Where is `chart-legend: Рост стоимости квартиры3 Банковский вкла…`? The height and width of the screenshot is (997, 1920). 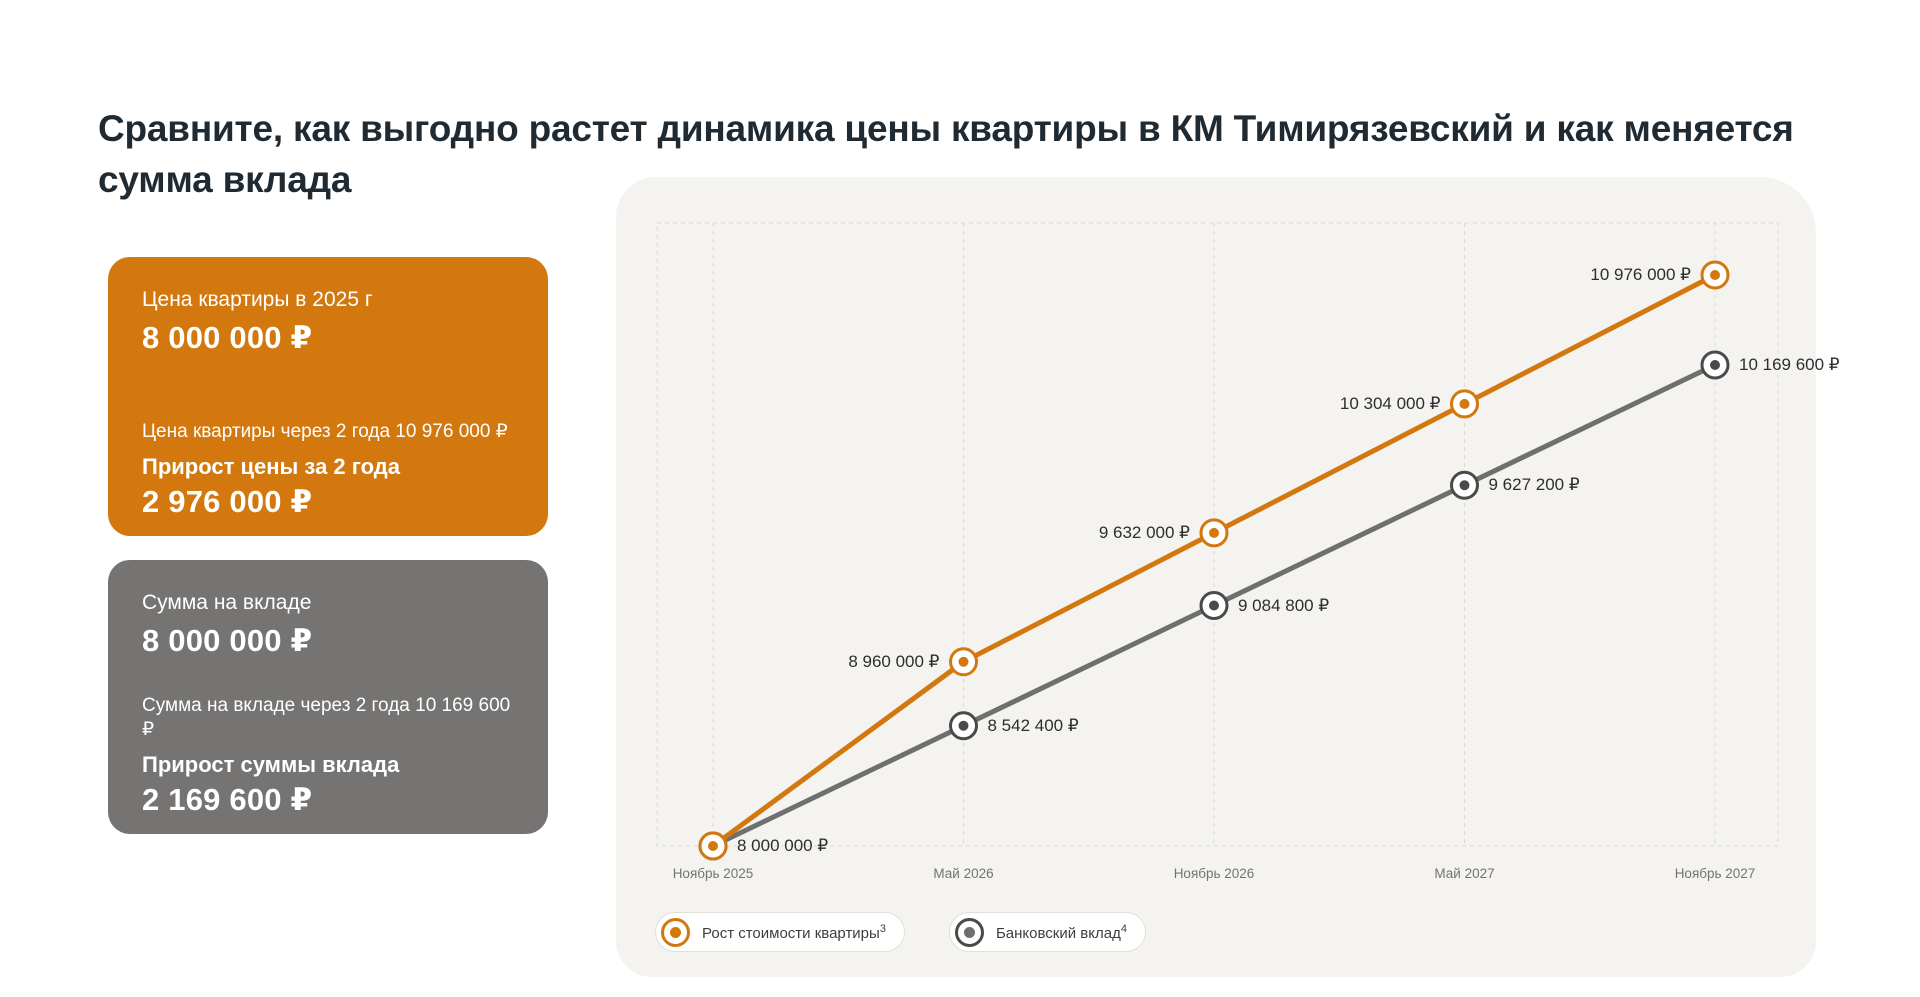 chart-legend: Рост стоимости квартиры3 Банковский вкла… is located at coordinates (900, 932).